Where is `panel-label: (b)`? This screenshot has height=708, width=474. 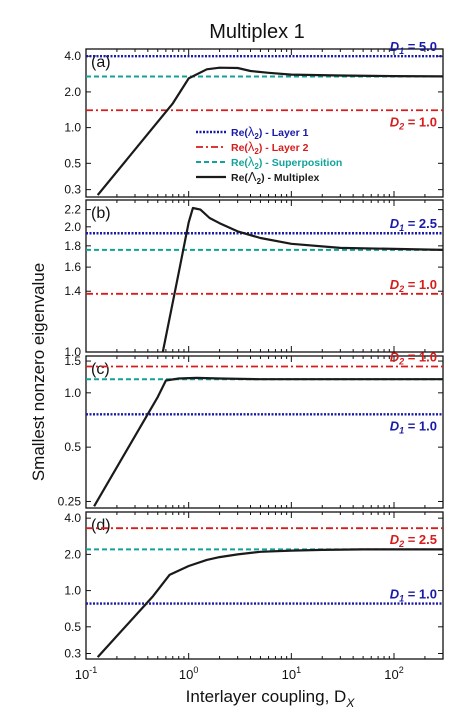
panel-label: (b) is located at coordinates (101, 213).